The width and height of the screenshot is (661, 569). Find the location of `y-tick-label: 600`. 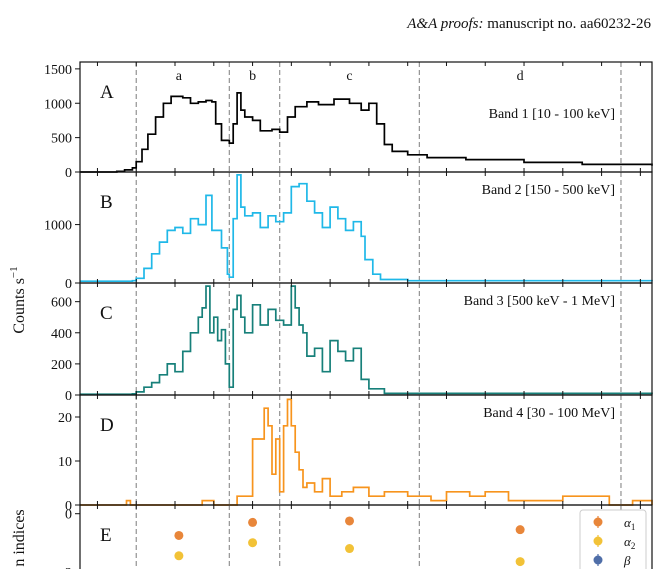

y-tick-label: 600 is located at coordinates (61, 303).